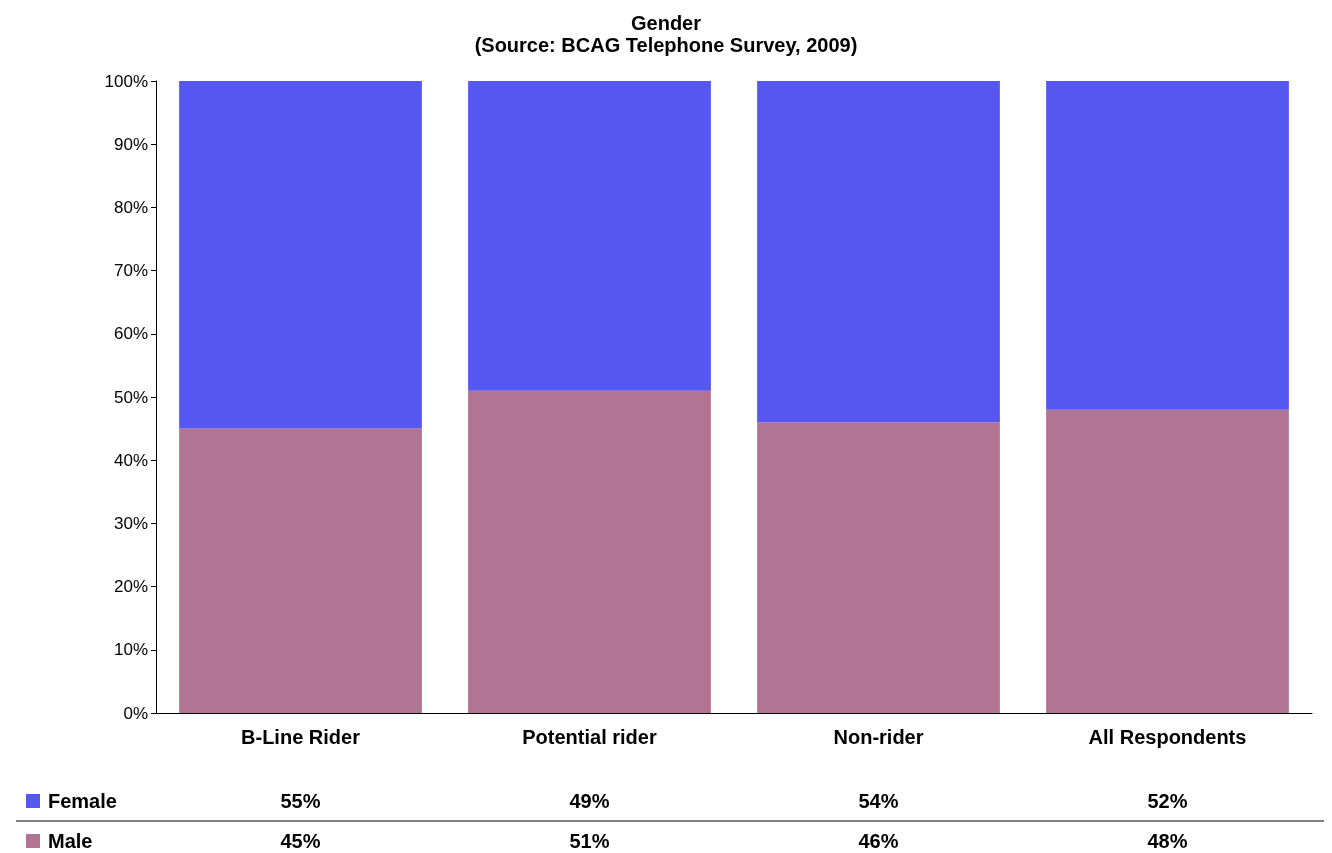 This screenshot has width=1332, height=853. What do you see at coordinates (130, 334) in the screenshot?
I see `y-tick-label: 60%` at bounding box center [130, 334].